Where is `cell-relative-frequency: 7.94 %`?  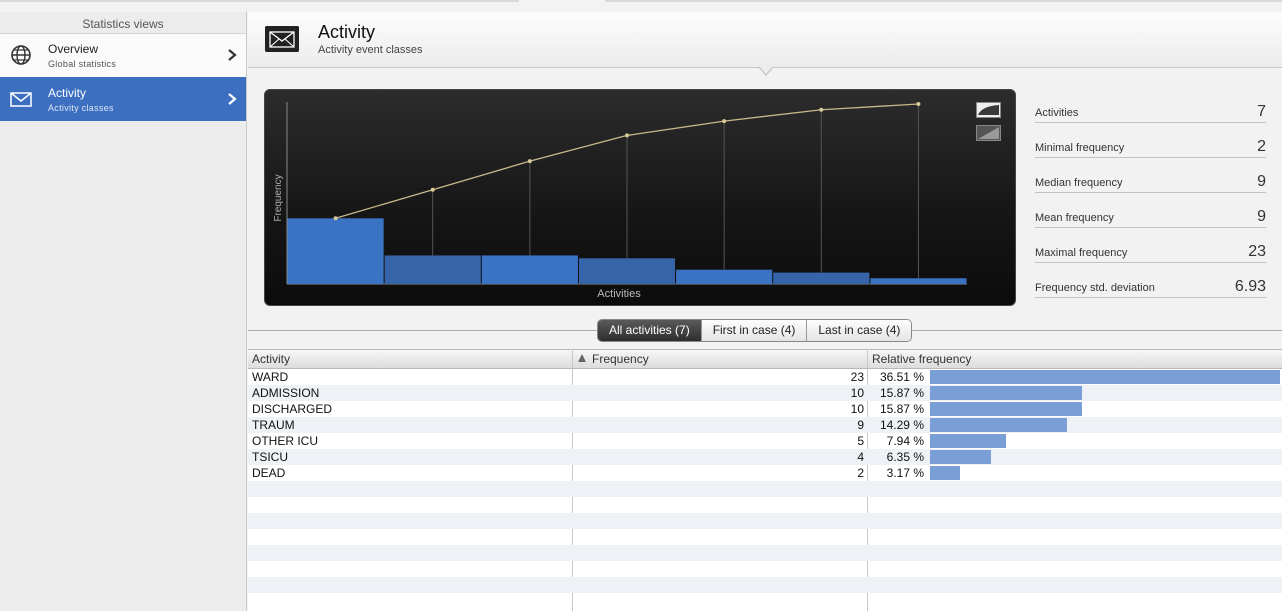
cell-relative-frequency: 7.94 % is located at coordinates (905, 441).